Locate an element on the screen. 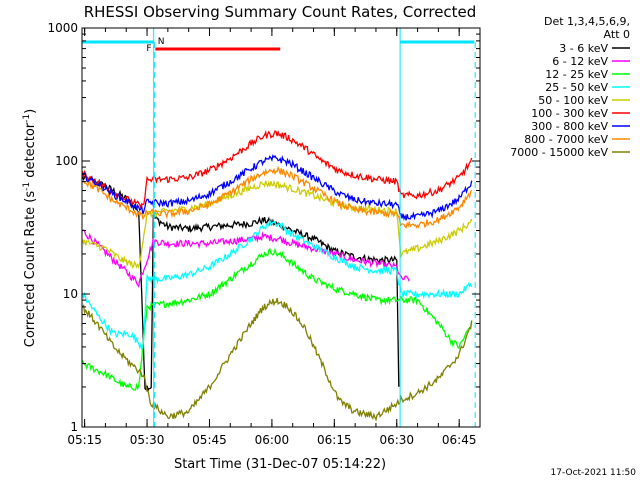 The image size is (640, 480). y-axis-label-mid: detector is located at coordinates (30, 152).